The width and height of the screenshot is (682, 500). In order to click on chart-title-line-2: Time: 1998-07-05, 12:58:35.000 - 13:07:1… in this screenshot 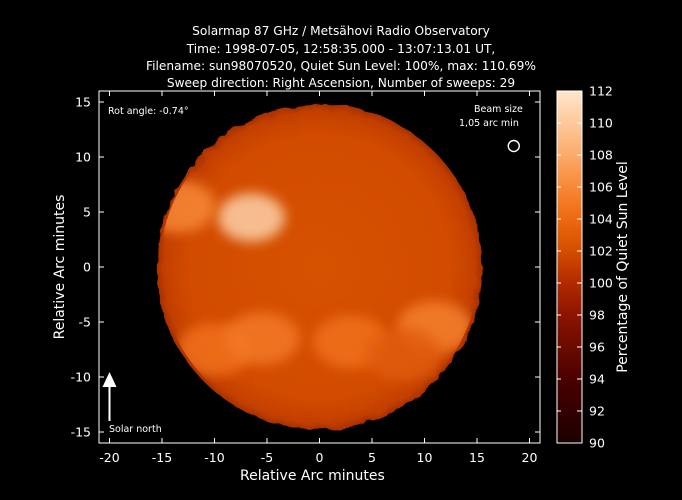, I will do `click(341, 49)`.